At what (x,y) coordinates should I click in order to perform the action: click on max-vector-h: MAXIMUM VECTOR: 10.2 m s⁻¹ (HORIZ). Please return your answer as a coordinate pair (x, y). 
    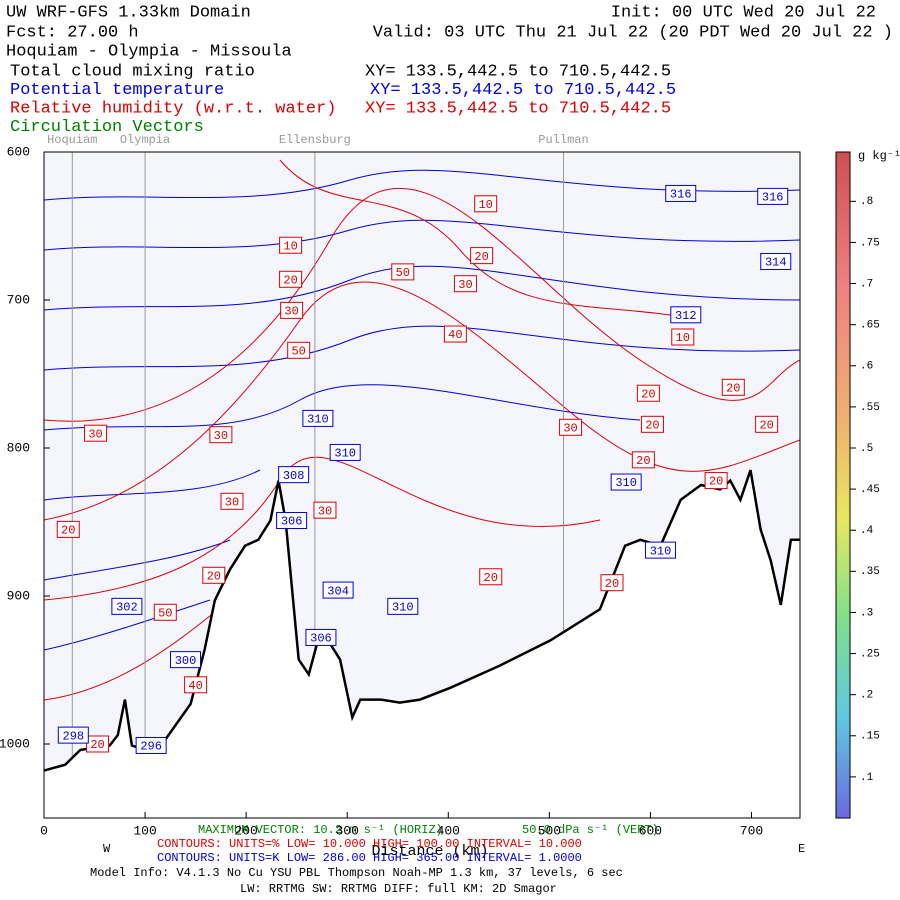
    Looking at the image, I should click on (320, 830).